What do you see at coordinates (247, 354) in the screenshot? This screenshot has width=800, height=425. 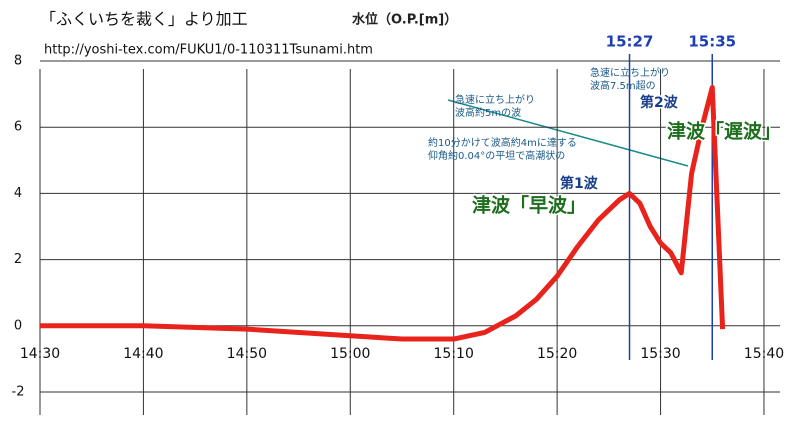 I see `x-tick-label: 14:50` at bounding box center [247, 354].